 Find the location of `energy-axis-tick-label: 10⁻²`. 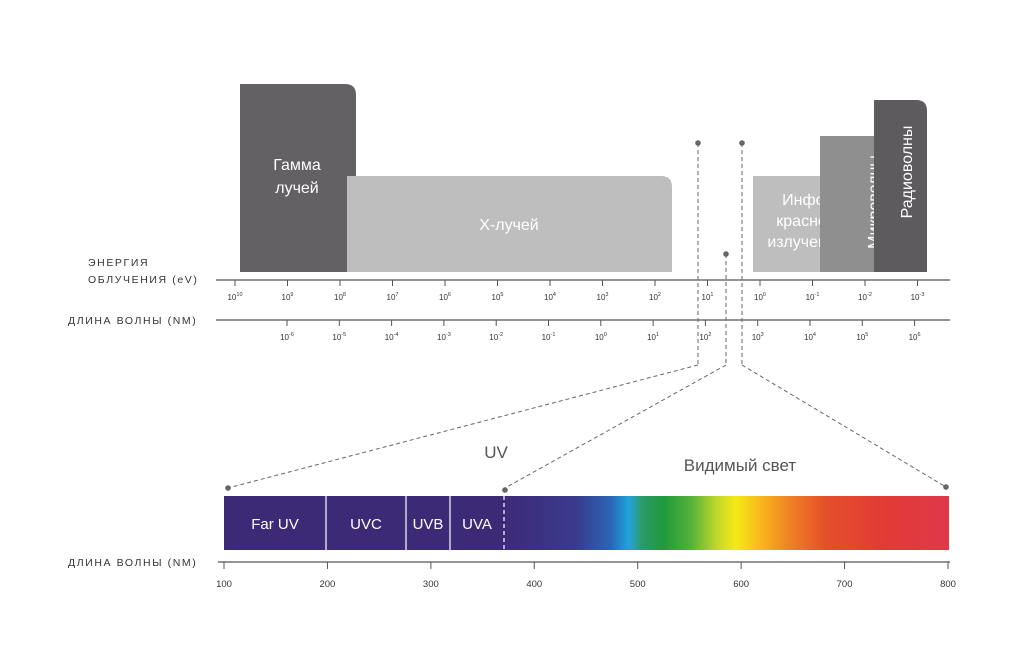

energy-axis-tick-label: 10⁻² is located at coordinates (865, 297).